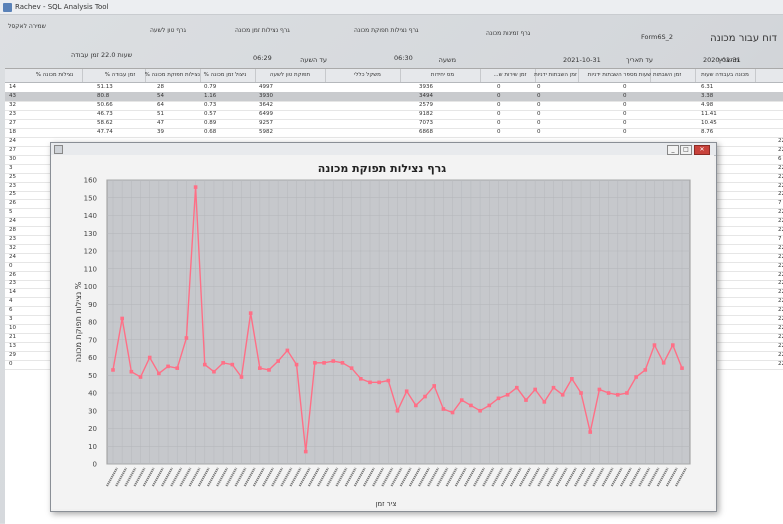 The width and height of the screenshot is (783, 524). Describe the element at coordinates (12, 221) in the screenshot. I see `table-cell: 24` at that location.